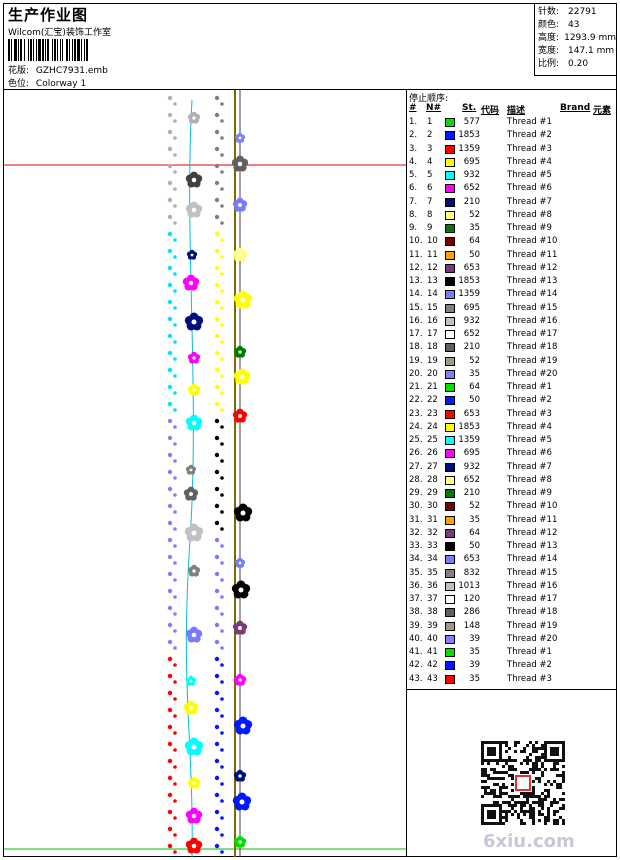  I want to click on table-row: 4. 4 695 Thread #4, so click(512, 162).